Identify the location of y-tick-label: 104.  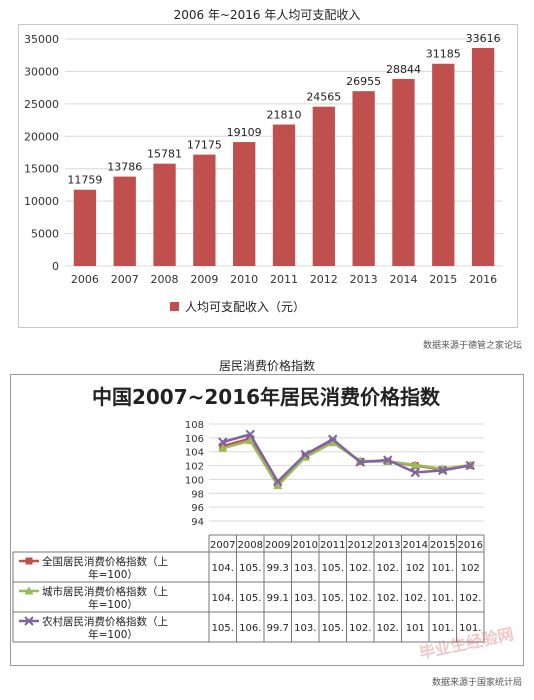
(194, 453).